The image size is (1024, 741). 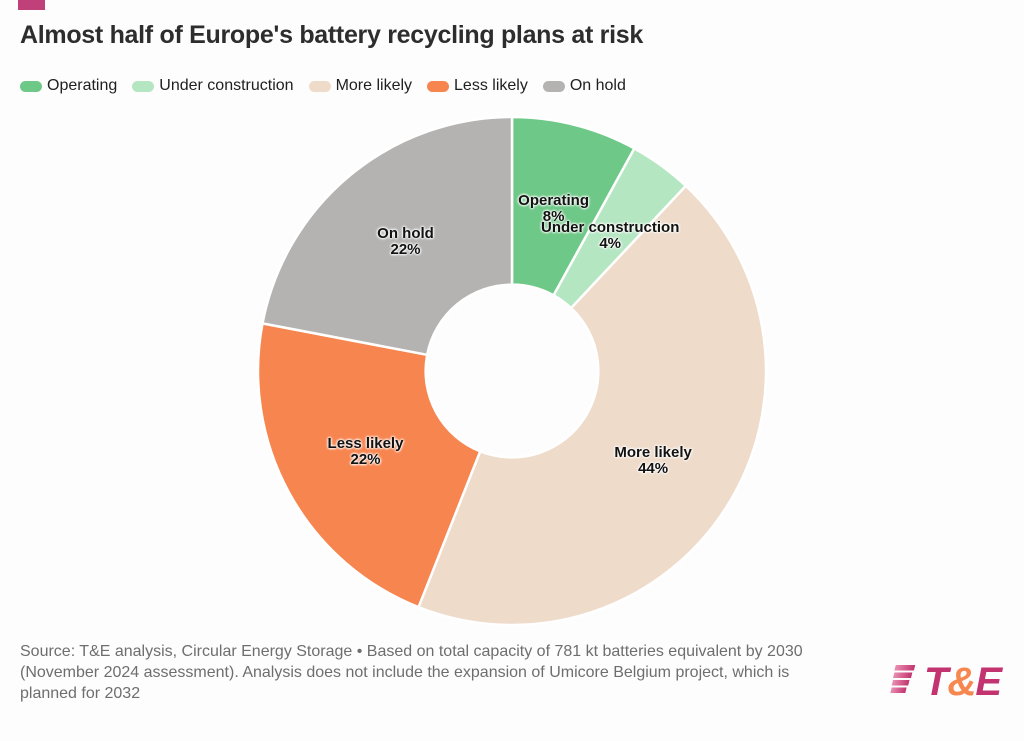 I want to click on slice-label-less-likely: Less likely 22%, so click(x=365, y=451).